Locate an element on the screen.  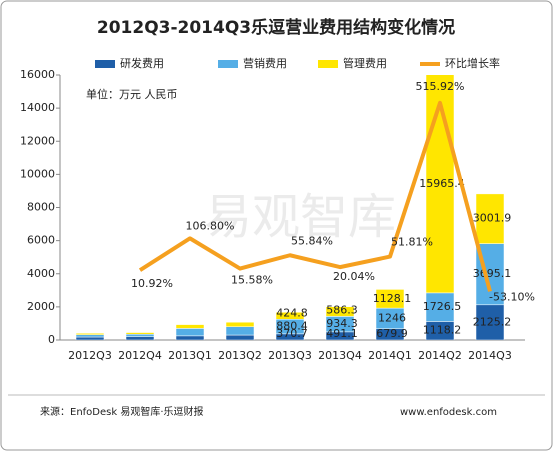
legend-label: 管理费用 is located at coordinates (365, 63).